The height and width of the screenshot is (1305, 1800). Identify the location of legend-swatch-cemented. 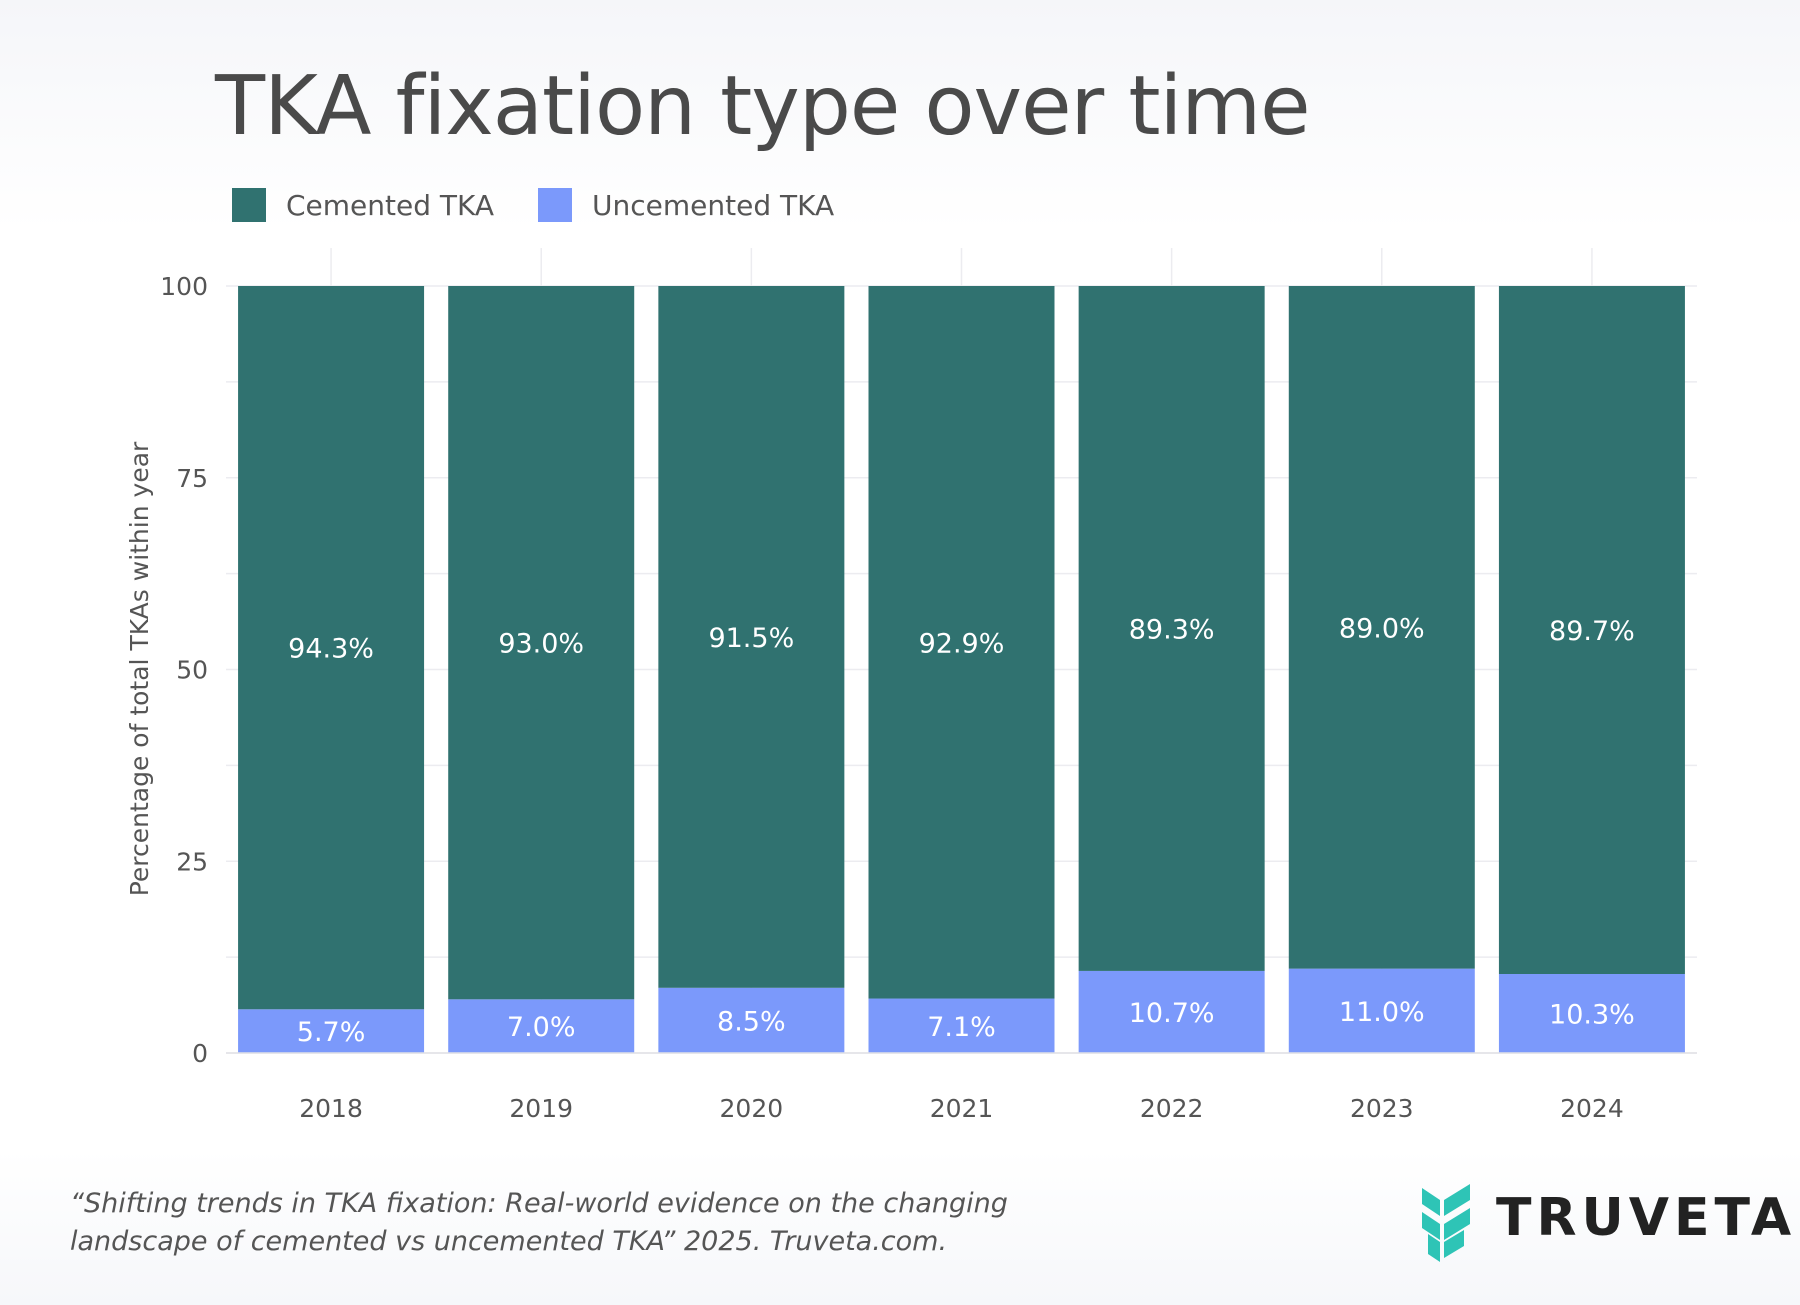
(249, 205).